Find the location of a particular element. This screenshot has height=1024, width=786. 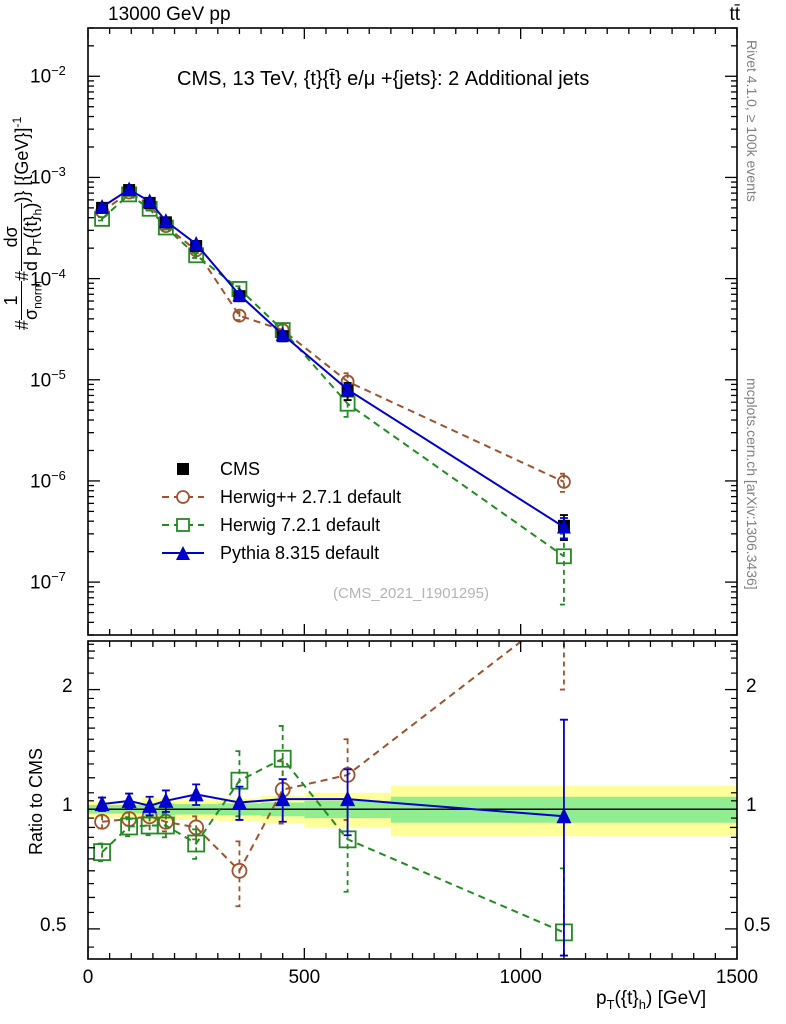

xlabel-sub-T: T is located at coordinates (610, 1004).